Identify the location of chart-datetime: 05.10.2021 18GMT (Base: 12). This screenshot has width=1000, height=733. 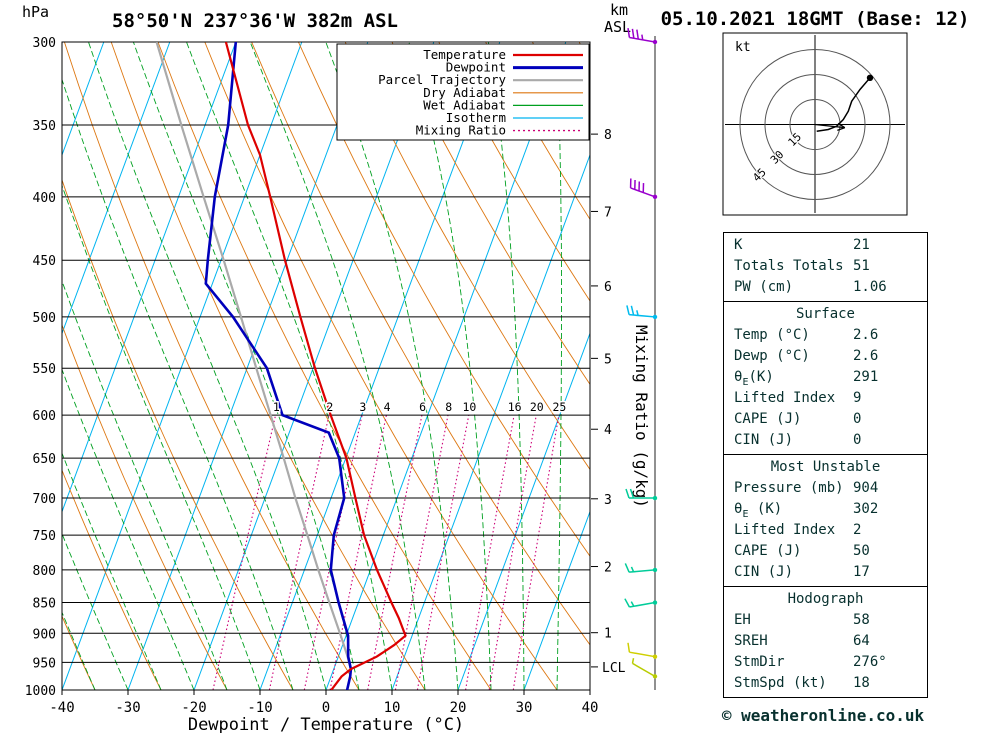
(815, 19).